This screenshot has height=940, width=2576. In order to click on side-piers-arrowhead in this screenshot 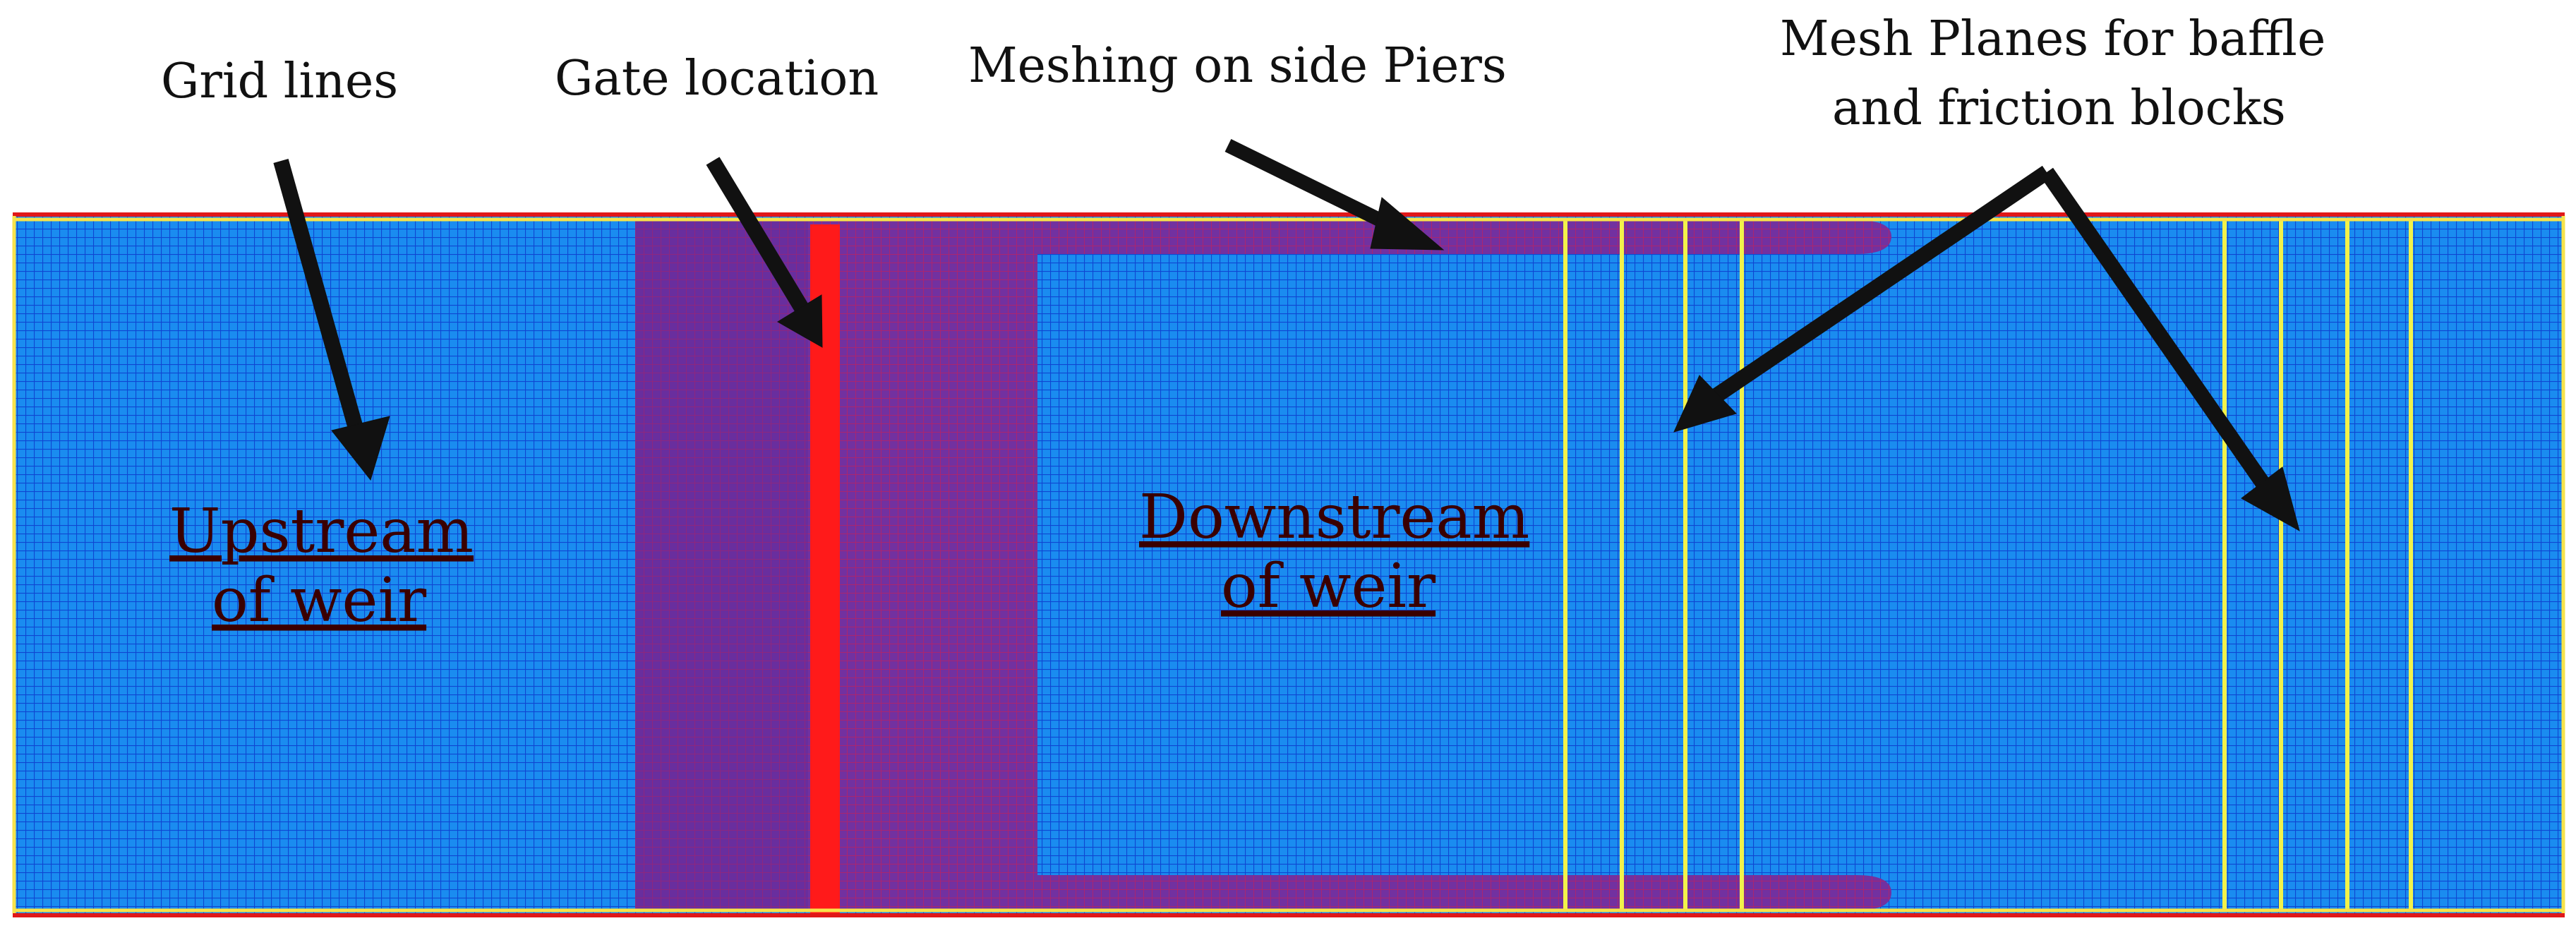, I will do `click(1407, 224)`.